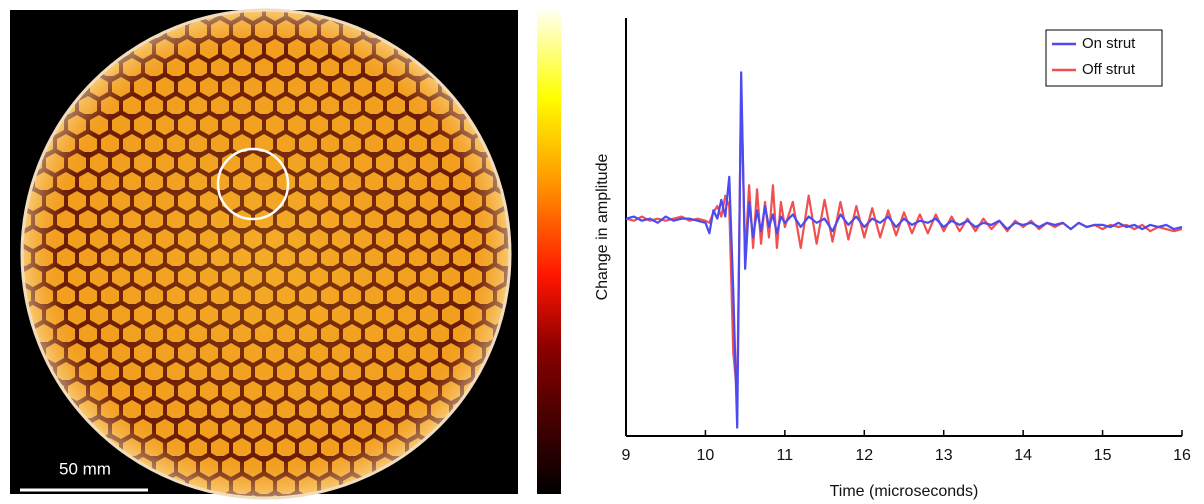 The width and height of the screenshot is (1204, 504). I want to click on x-tick-label: 9, so click(626, 455).